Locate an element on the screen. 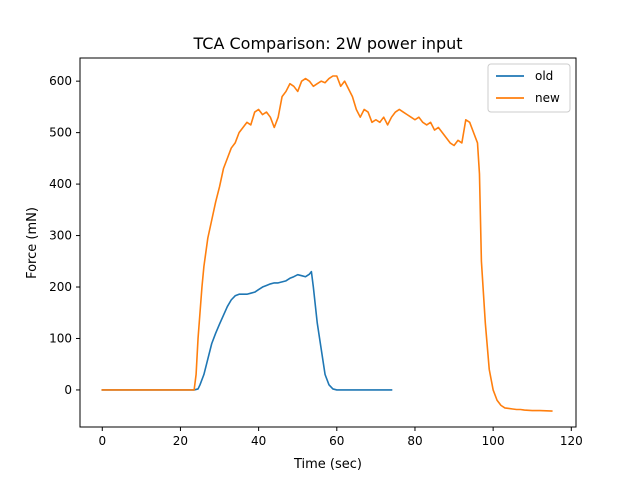  y-tick-label: 100 is located at coordinates (60, 338).